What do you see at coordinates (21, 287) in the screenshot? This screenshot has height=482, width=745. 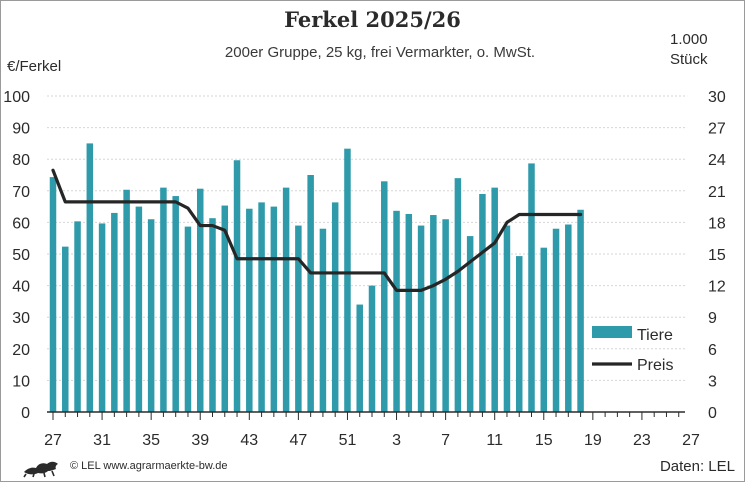 I see `y-tick-left: 40` at bounding box center [21, 287].